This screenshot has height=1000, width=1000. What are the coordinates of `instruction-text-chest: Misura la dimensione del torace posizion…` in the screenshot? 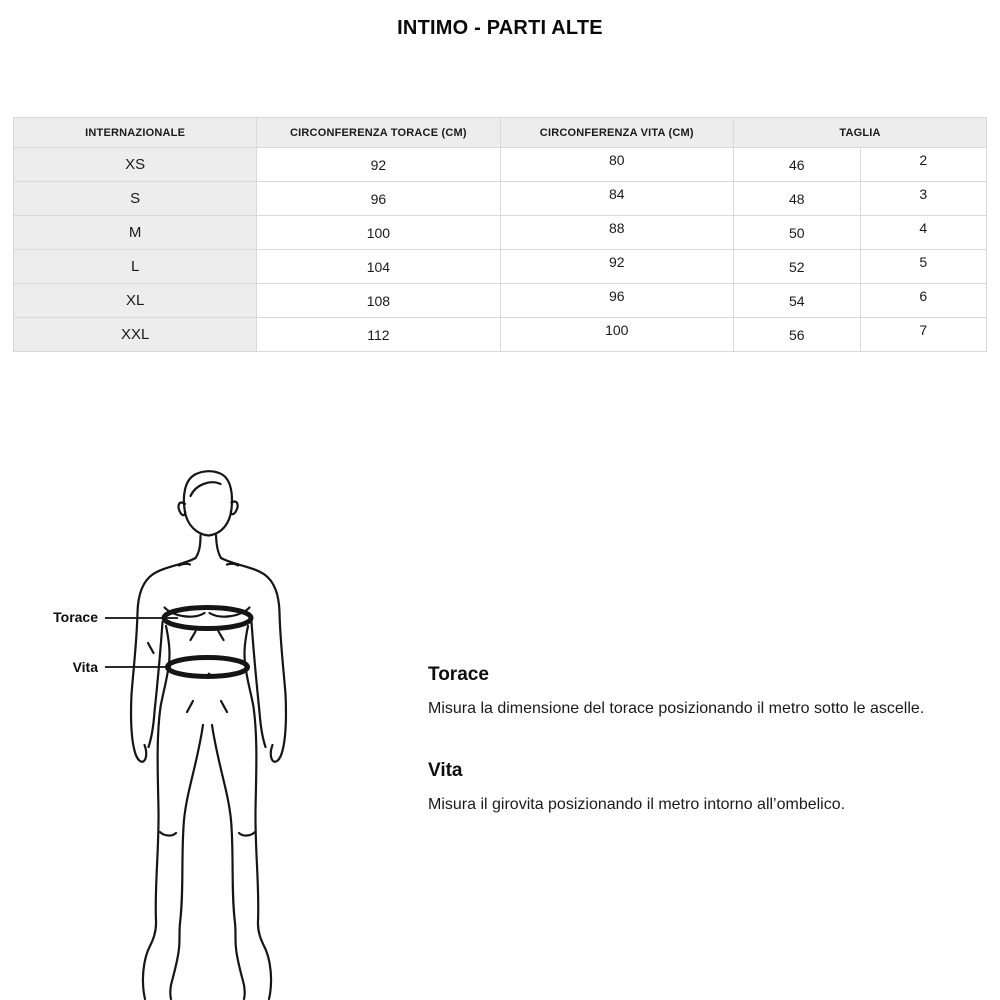 It's located at (676, 708).